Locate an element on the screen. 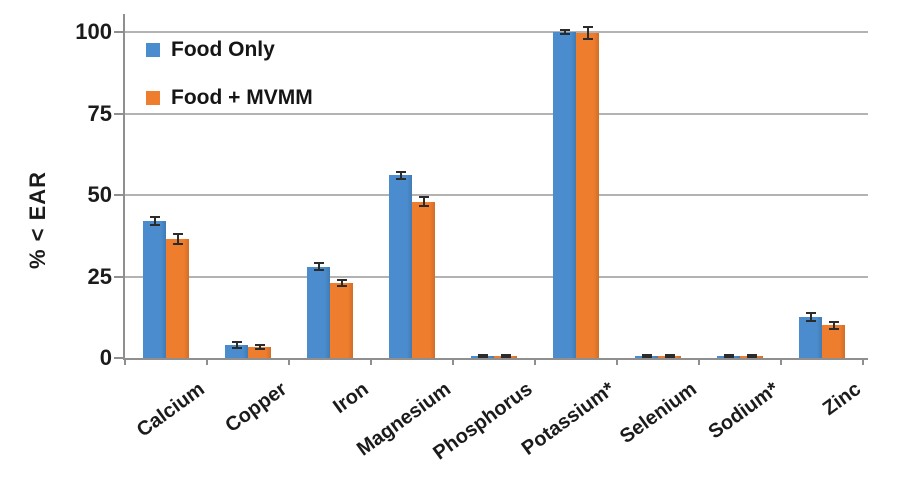 The image size is (897, 489). y-tick-label: 0 is located at coordinates (105, 357).